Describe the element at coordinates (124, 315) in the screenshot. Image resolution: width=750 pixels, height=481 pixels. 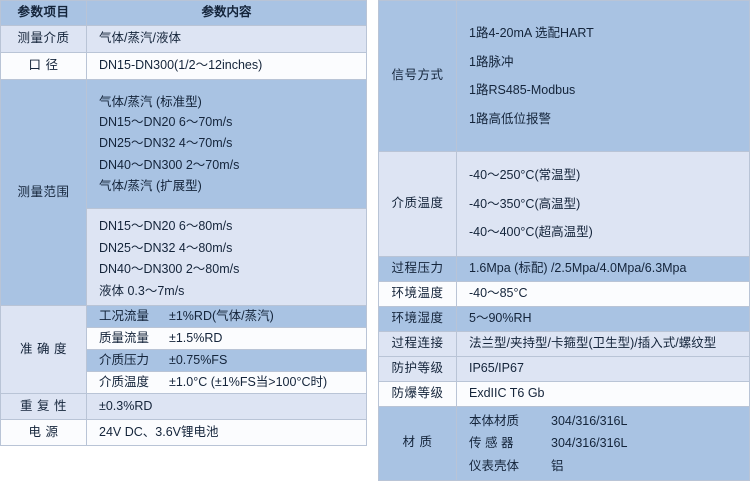
I see `accuracy-key: 工况流量` at that location.